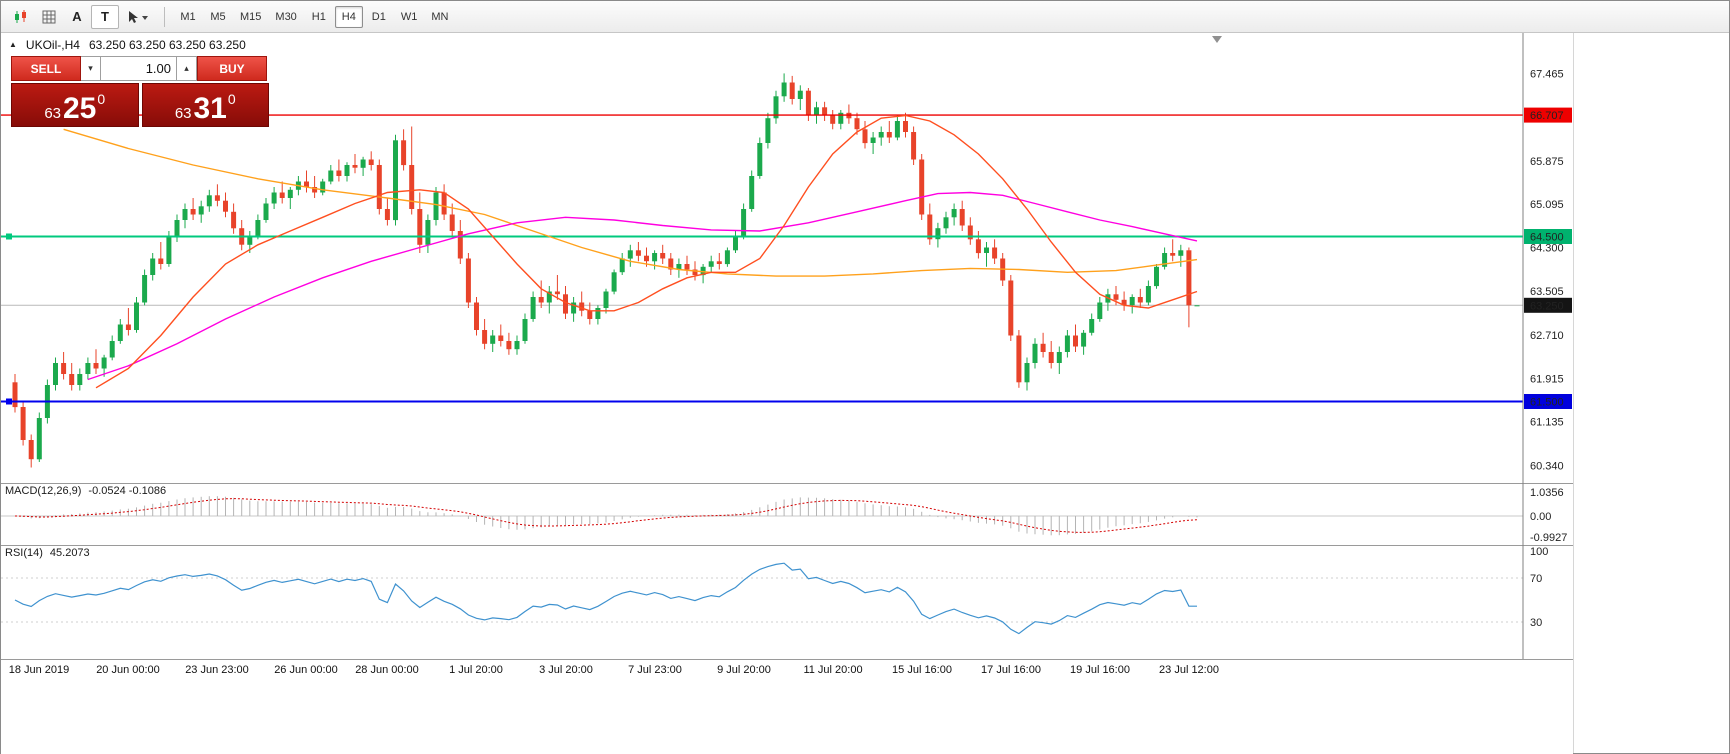 This screenshot has width=1730, height=754. I want to click on letter-t-icon: T, so click(105, 16).